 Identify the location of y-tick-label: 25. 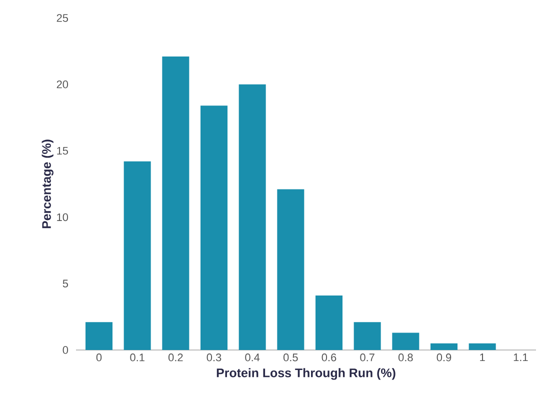
(62, 18).